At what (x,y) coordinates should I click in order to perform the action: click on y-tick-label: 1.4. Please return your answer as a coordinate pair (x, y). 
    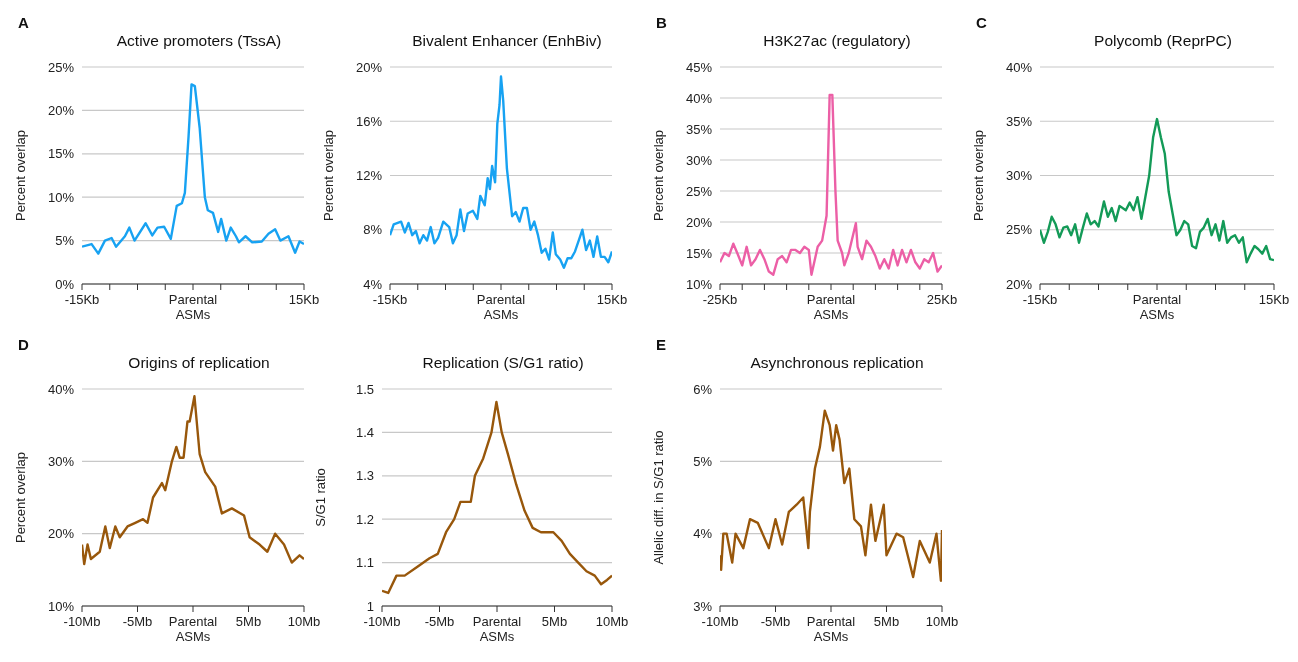
    Looking at the image, I should click on (364, 433).